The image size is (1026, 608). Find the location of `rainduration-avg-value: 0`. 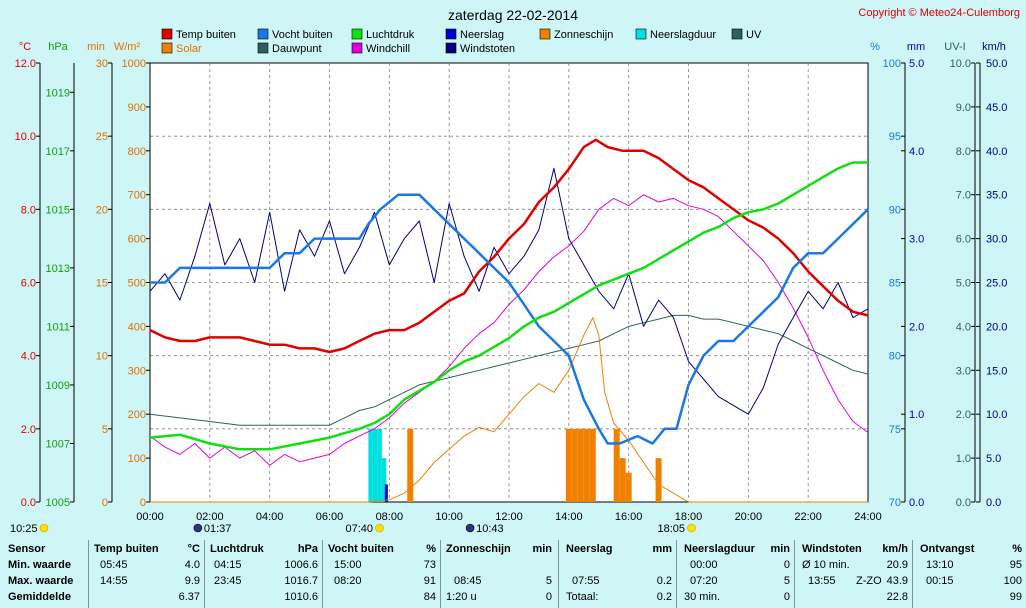

rainduration-avg-value: 0 is located at coordinates (786, 597).